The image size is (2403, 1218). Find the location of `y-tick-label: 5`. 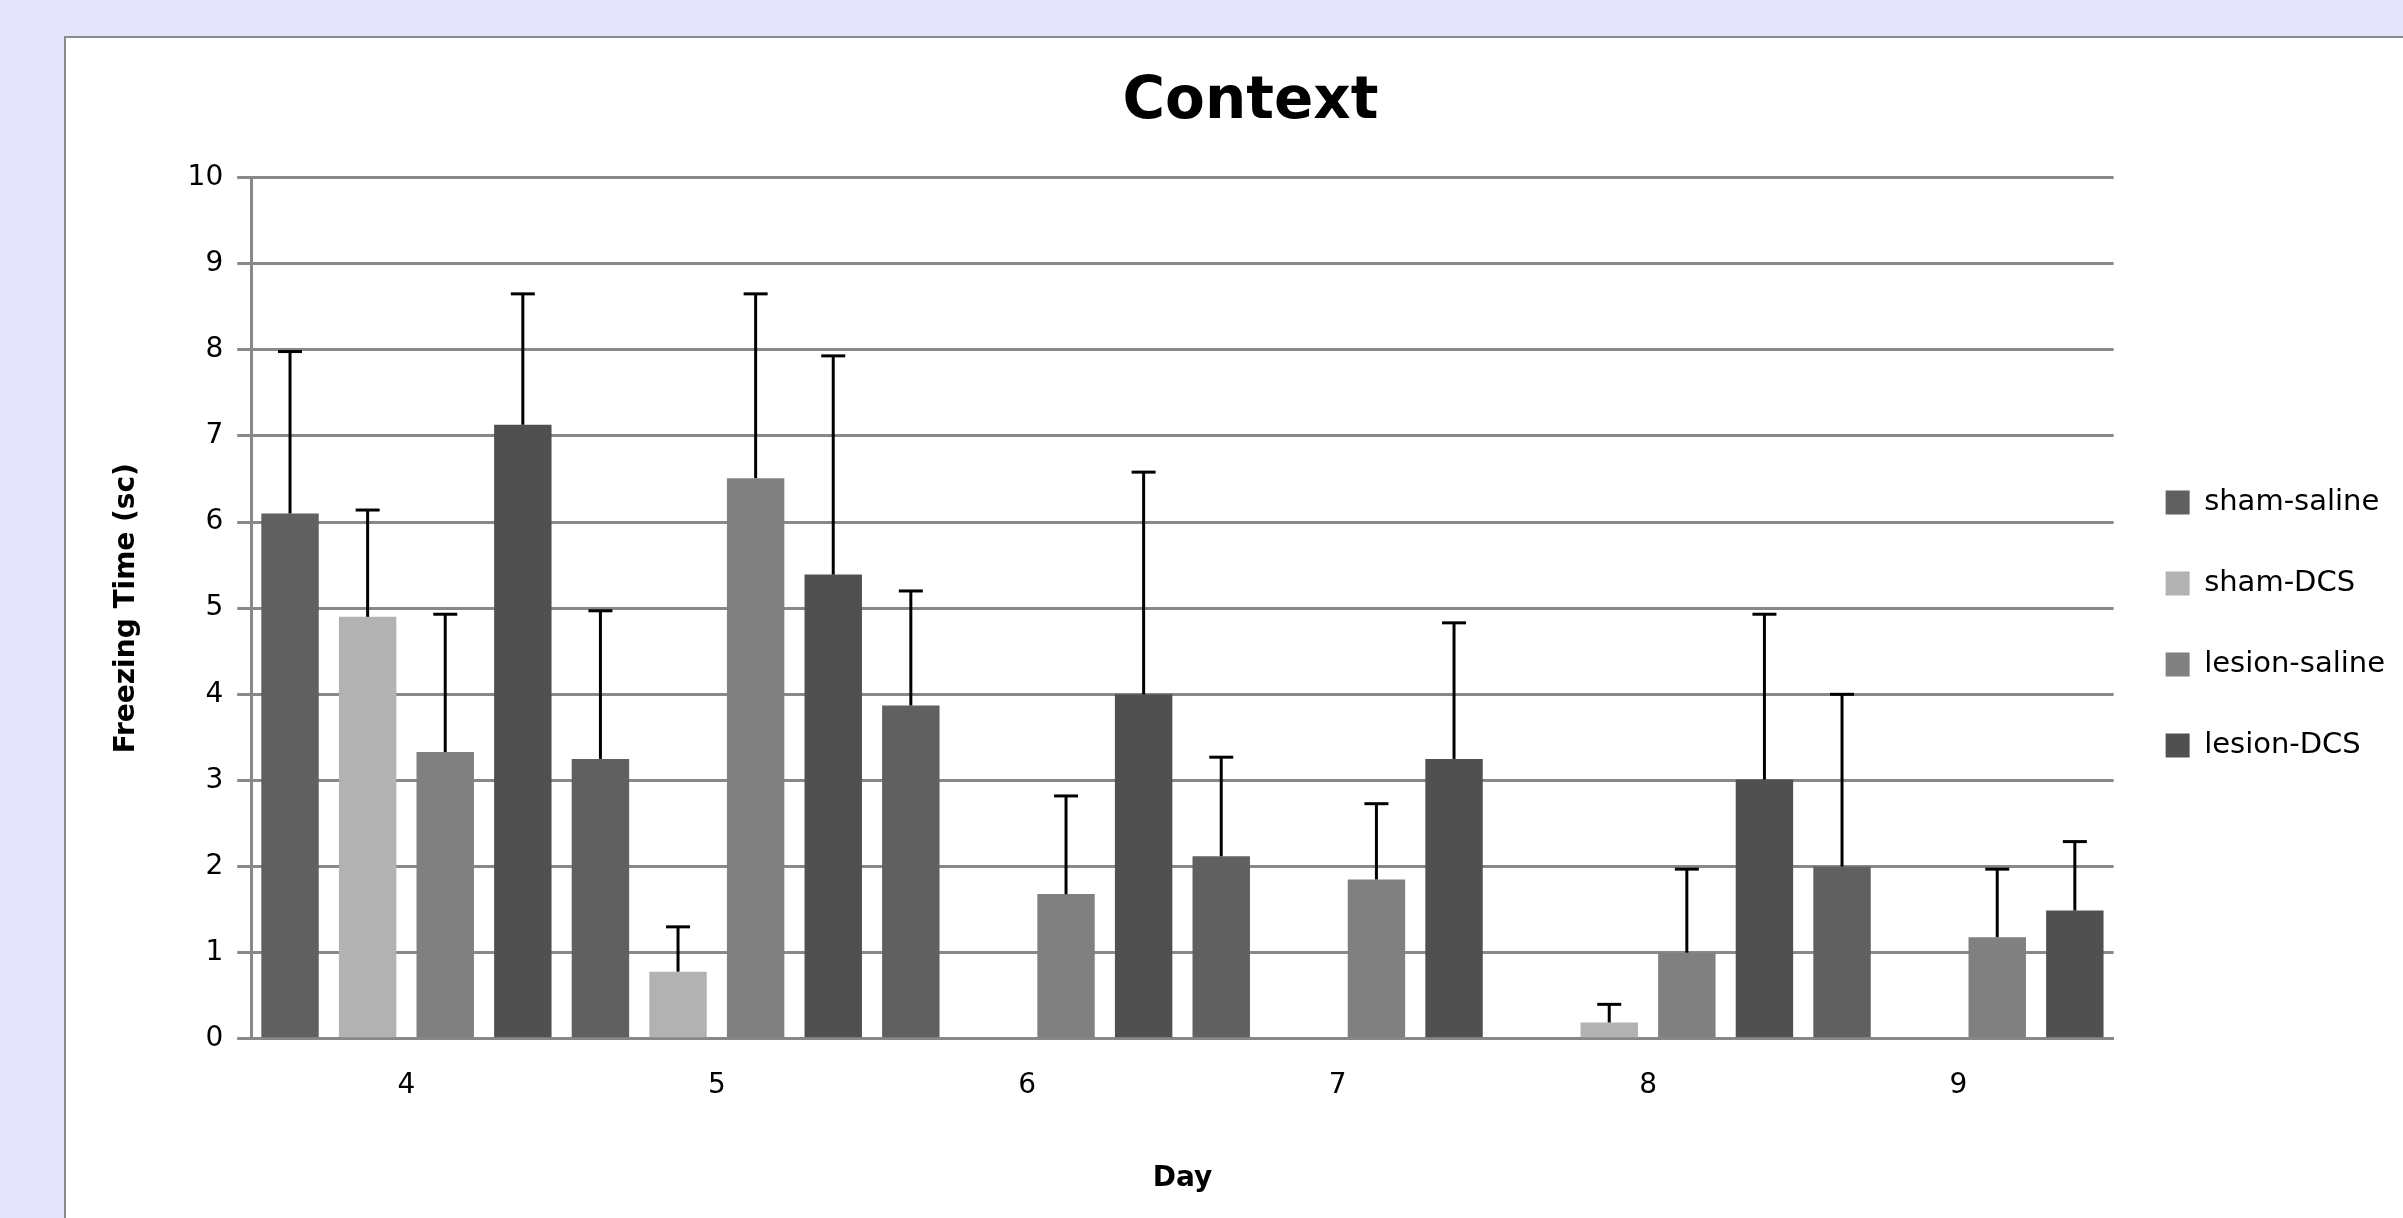

y-tick-label: 5 is located at coordinates (214, 606).